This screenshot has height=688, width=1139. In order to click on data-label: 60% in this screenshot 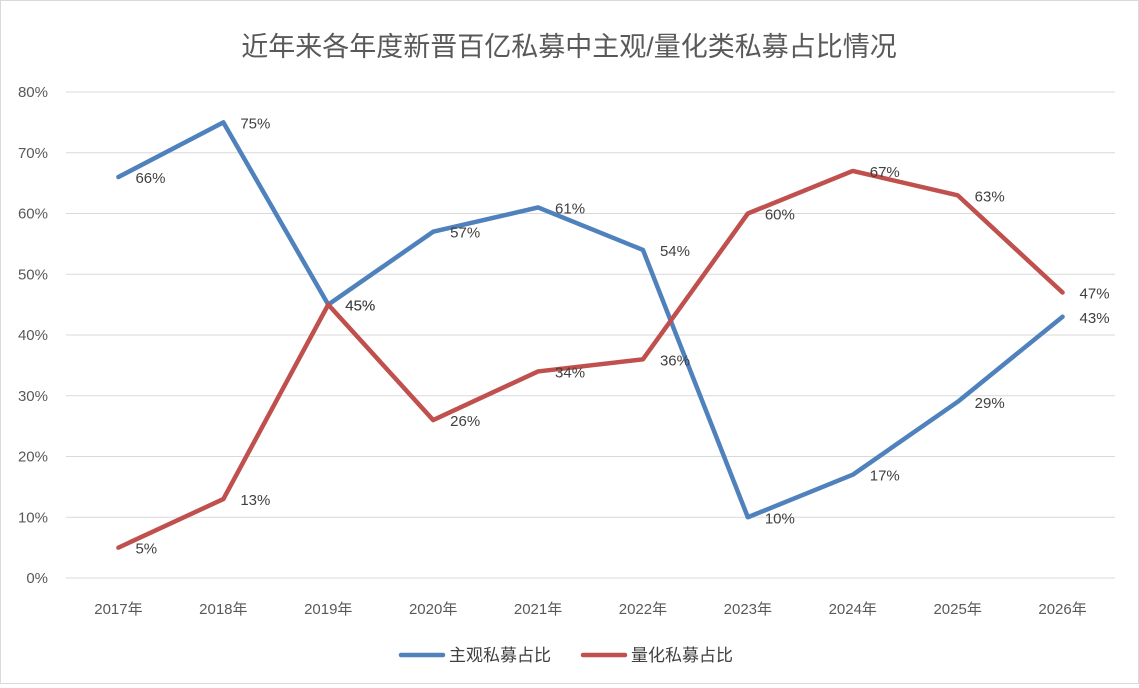, I will do `click(780, 215)`.